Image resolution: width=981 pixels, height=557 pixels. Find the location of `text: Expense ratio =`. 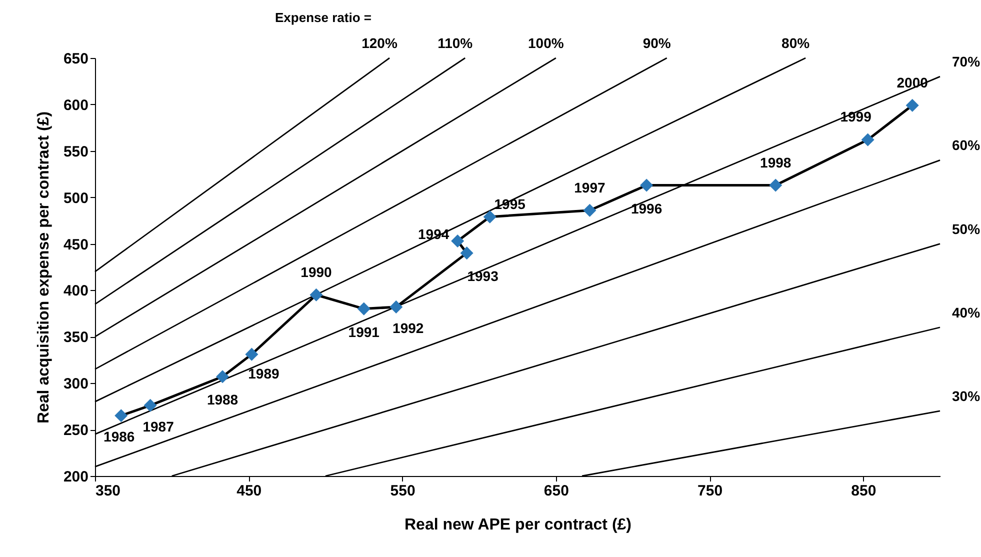

text: Expense ratio = is located at coordinates (323, 17).